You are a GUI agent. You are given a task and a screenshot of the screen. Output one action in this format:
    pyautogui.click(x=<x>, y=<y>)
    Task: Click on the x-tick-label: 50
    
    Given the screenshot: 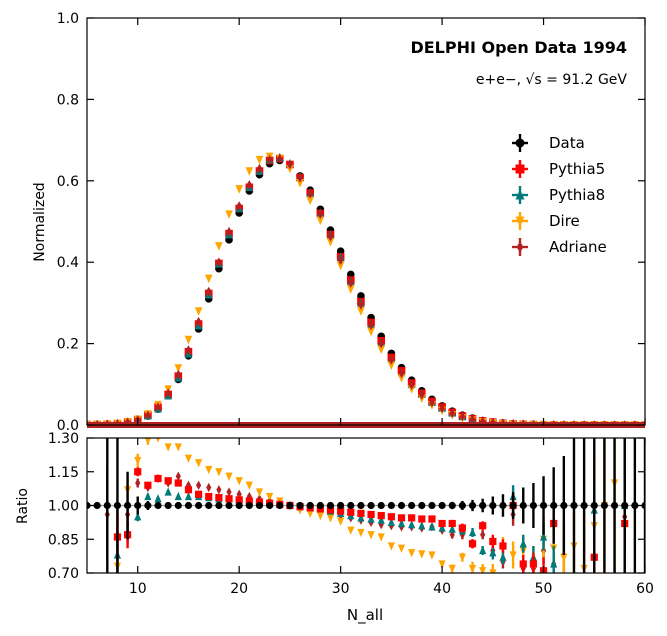 What is the action you would take?
    pyautogui.click(x=544, y=589)
    